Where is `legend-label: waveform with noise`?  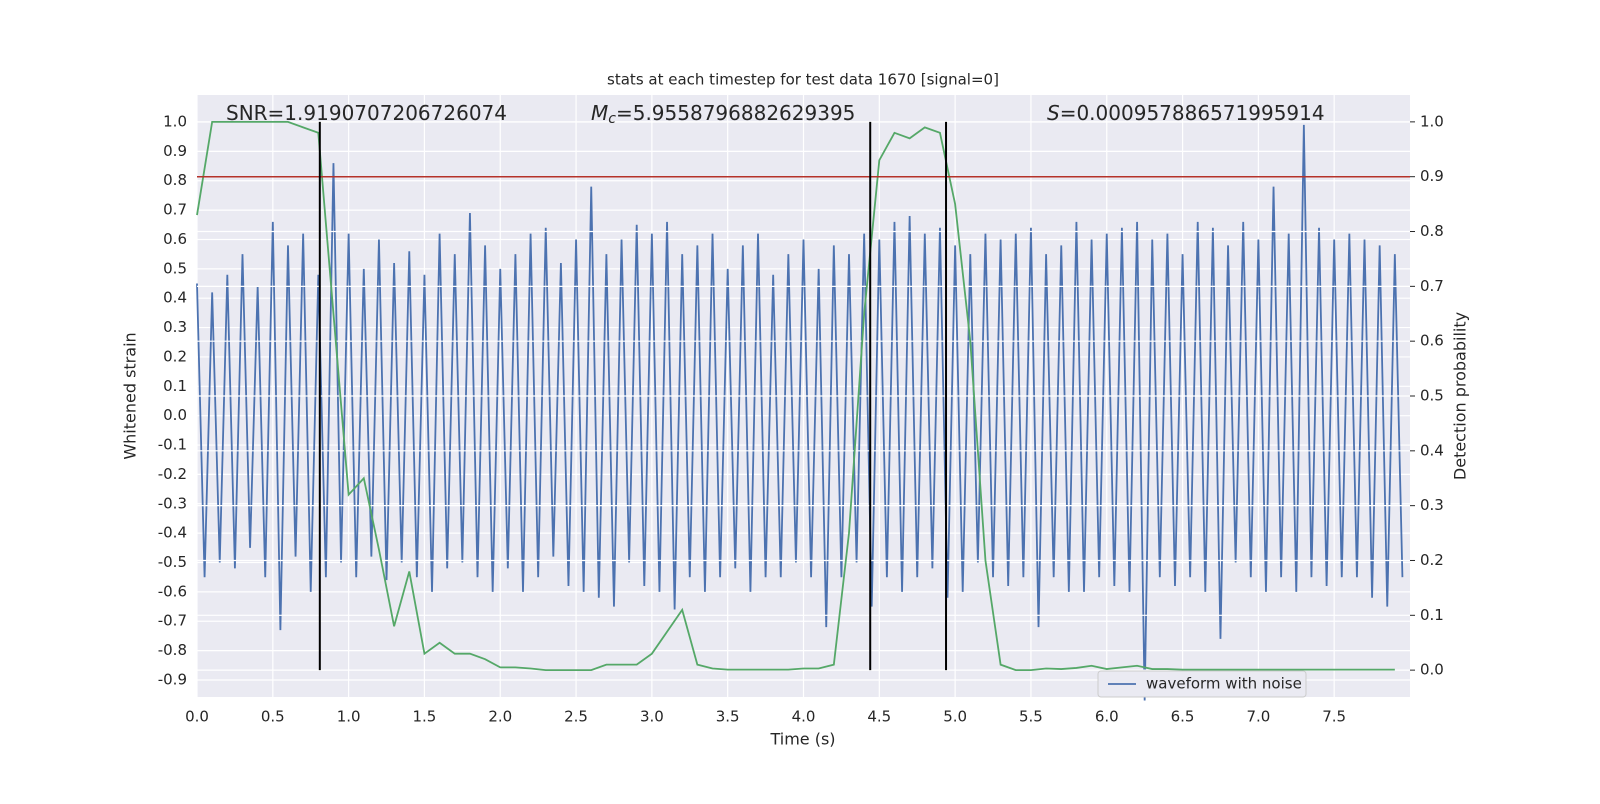
legend-label: waveform with noise is located at coordinates (1224, 684).